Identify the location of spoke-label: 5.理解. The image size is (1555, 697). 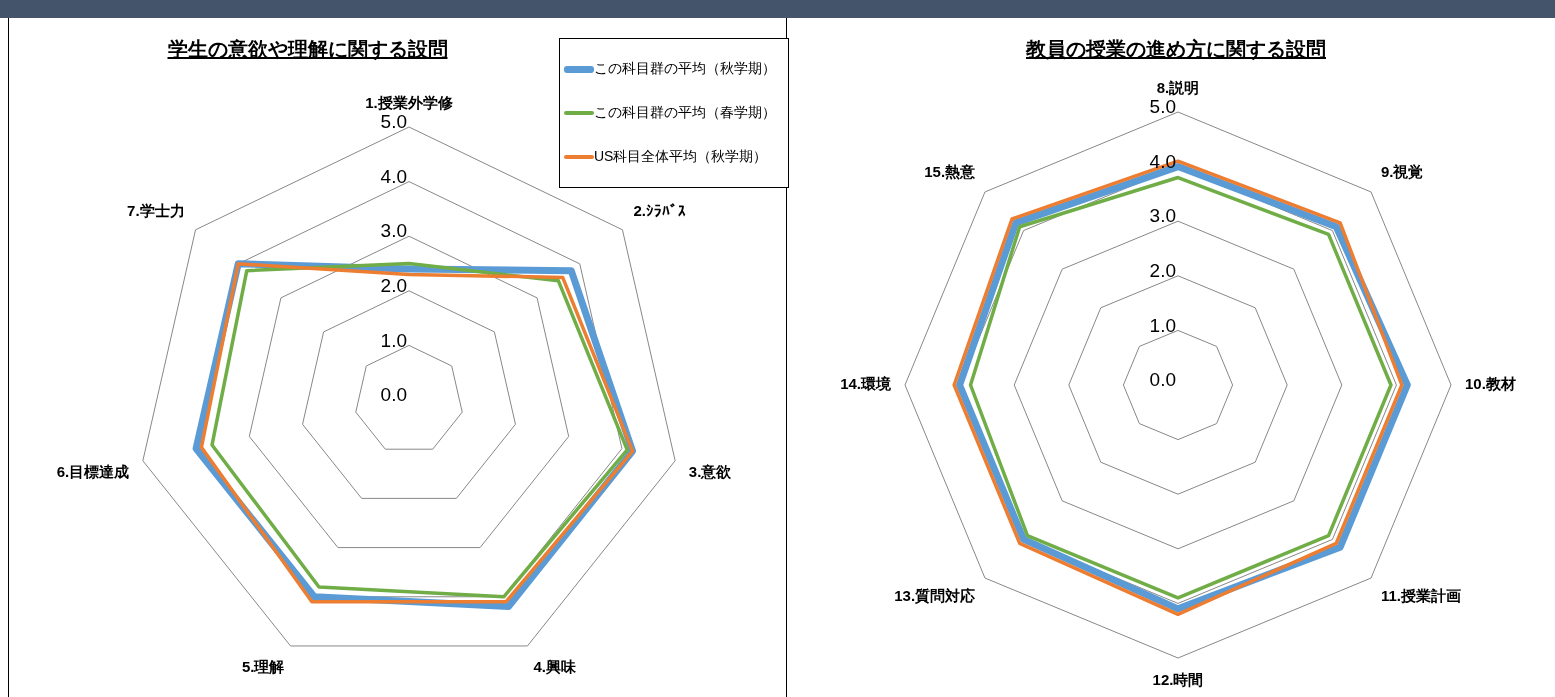
(263, 666).